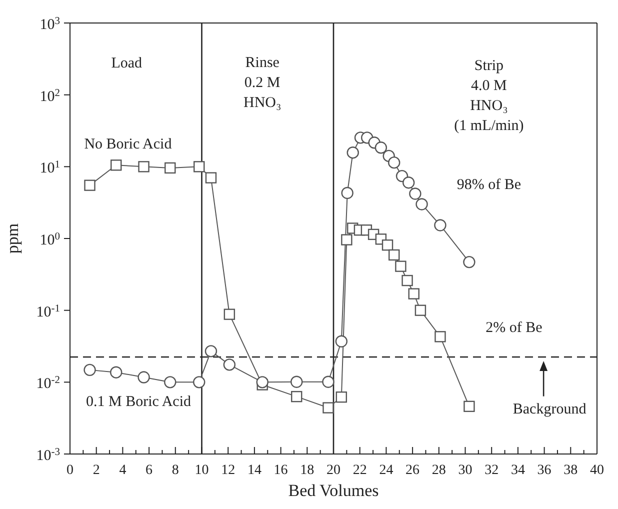 Image resolution: width=618 pixels, height=509 pixels. What do you see at coordinates (281, 470) in the screenshot?
I see `x-tick-label: 16` at bounding box center [281, 470].